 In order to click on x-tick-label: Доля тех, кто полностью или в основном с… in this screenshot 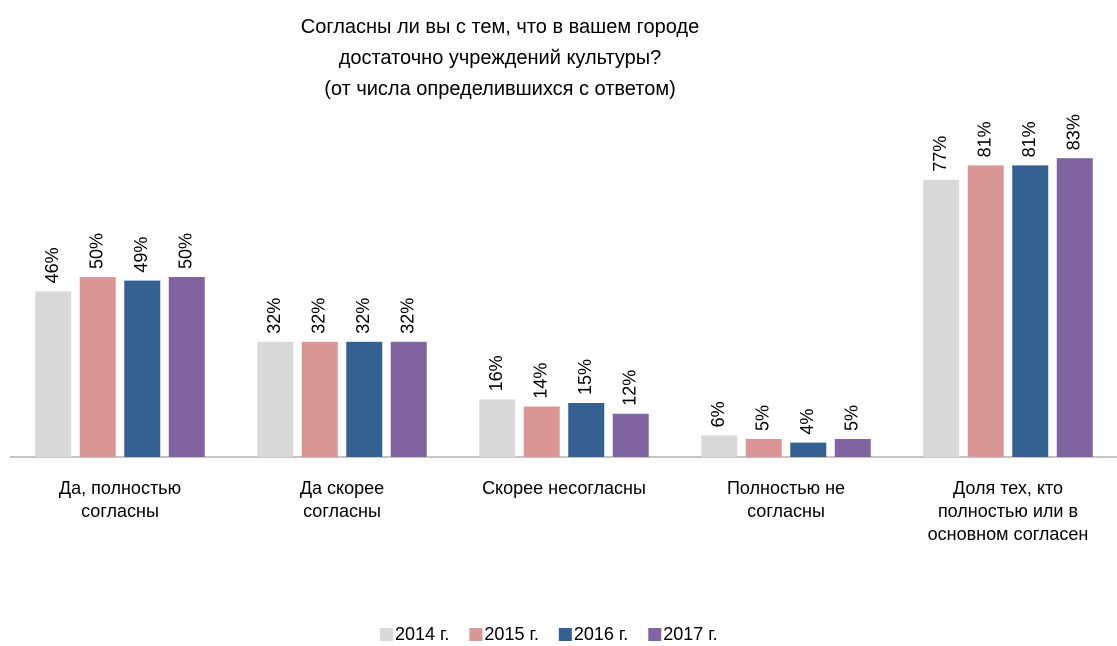, I will do `click(1008, 511)`.